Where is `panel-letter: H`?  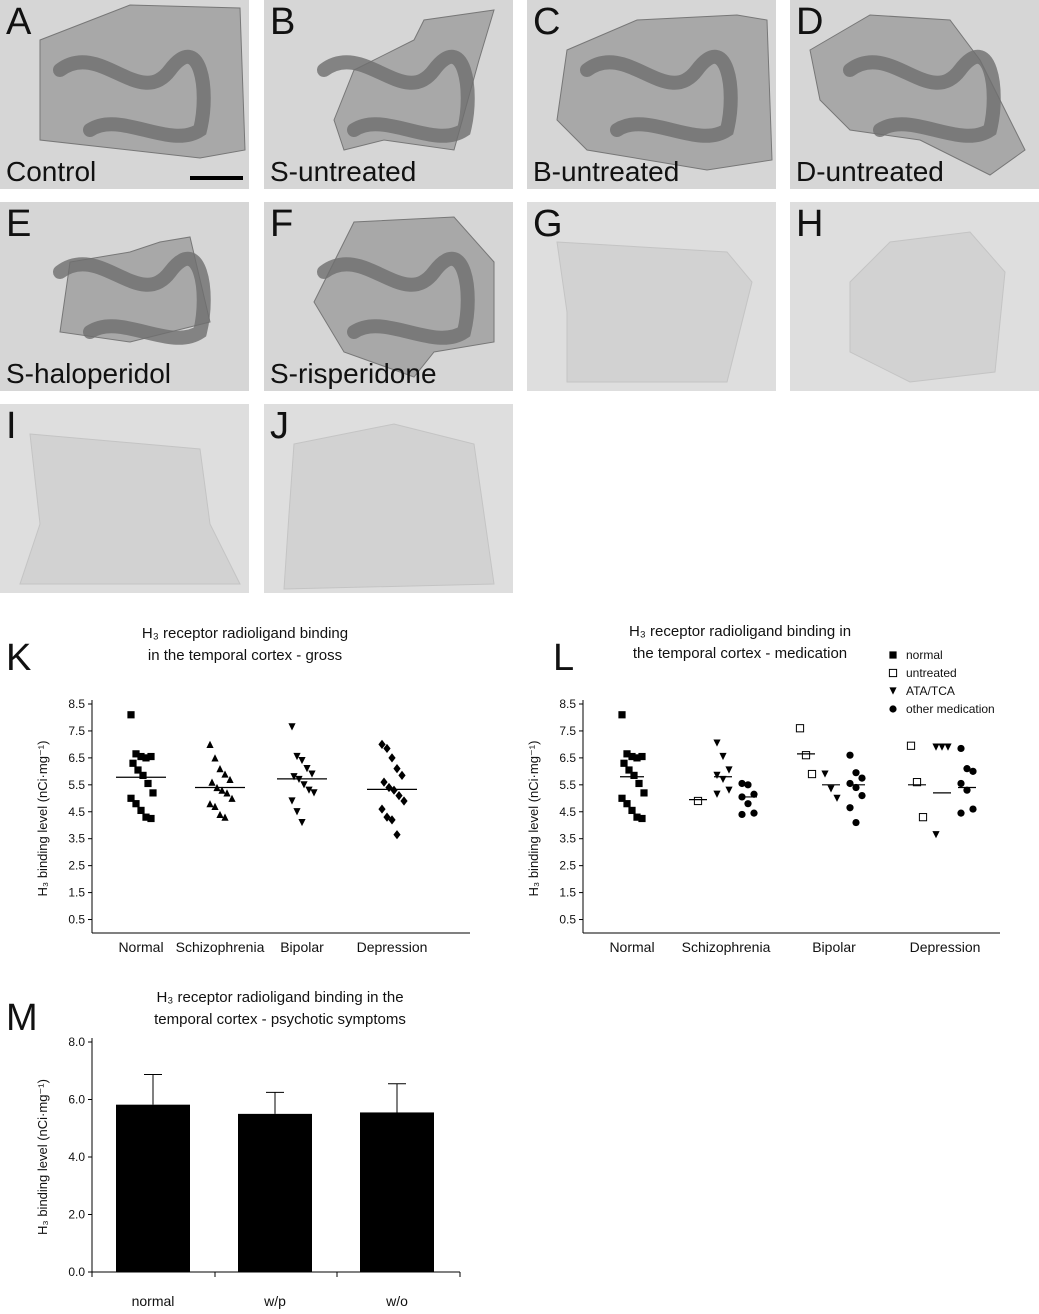
panel-letter: H is located at coordinates (809, 224).